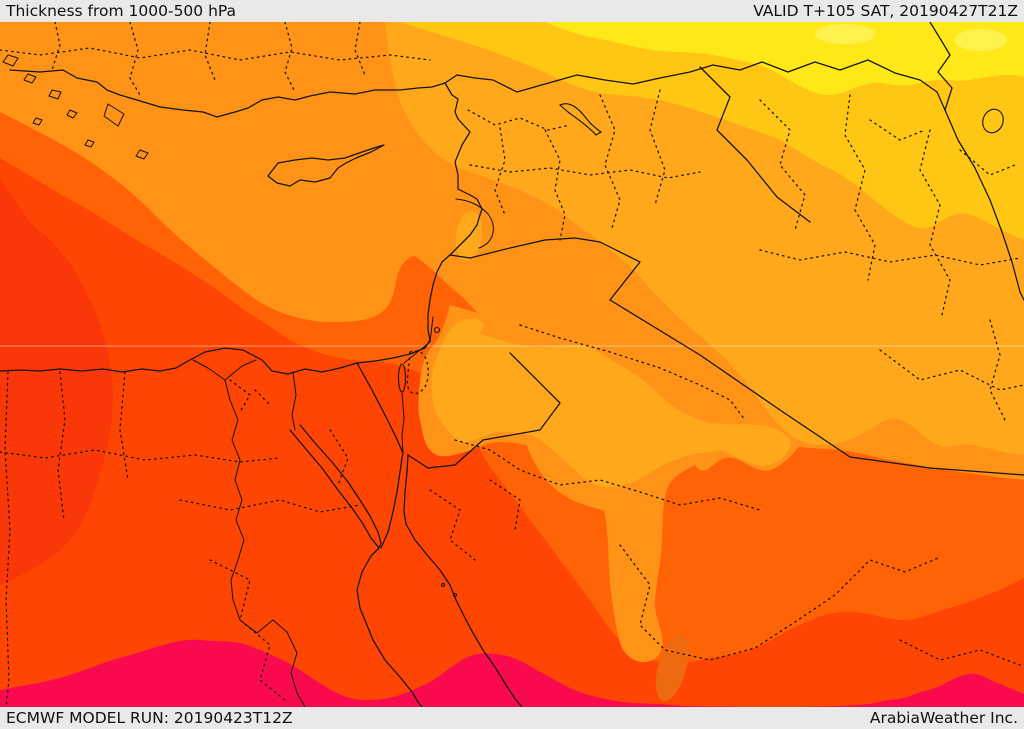  Describe the element at coordinates (326, 165) in the screenshot. I see `cyprus-coastline` at that location.